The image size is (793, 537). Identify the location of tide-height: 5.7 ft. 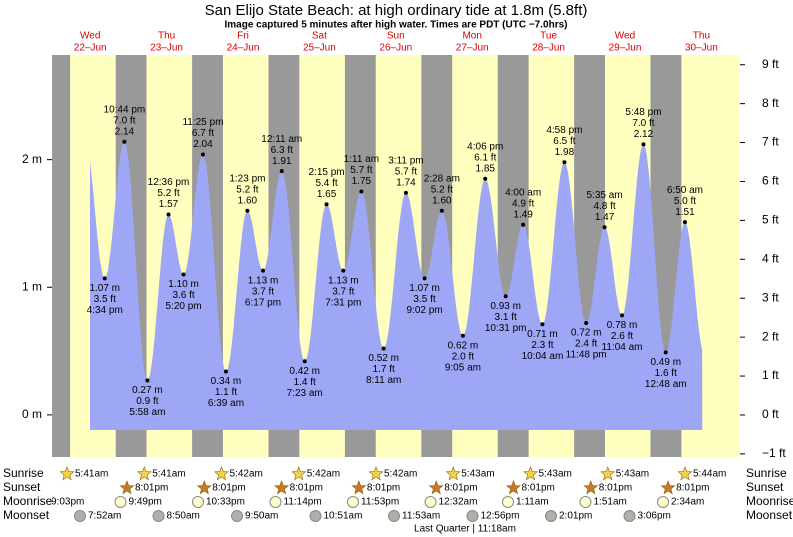
(406, 171).